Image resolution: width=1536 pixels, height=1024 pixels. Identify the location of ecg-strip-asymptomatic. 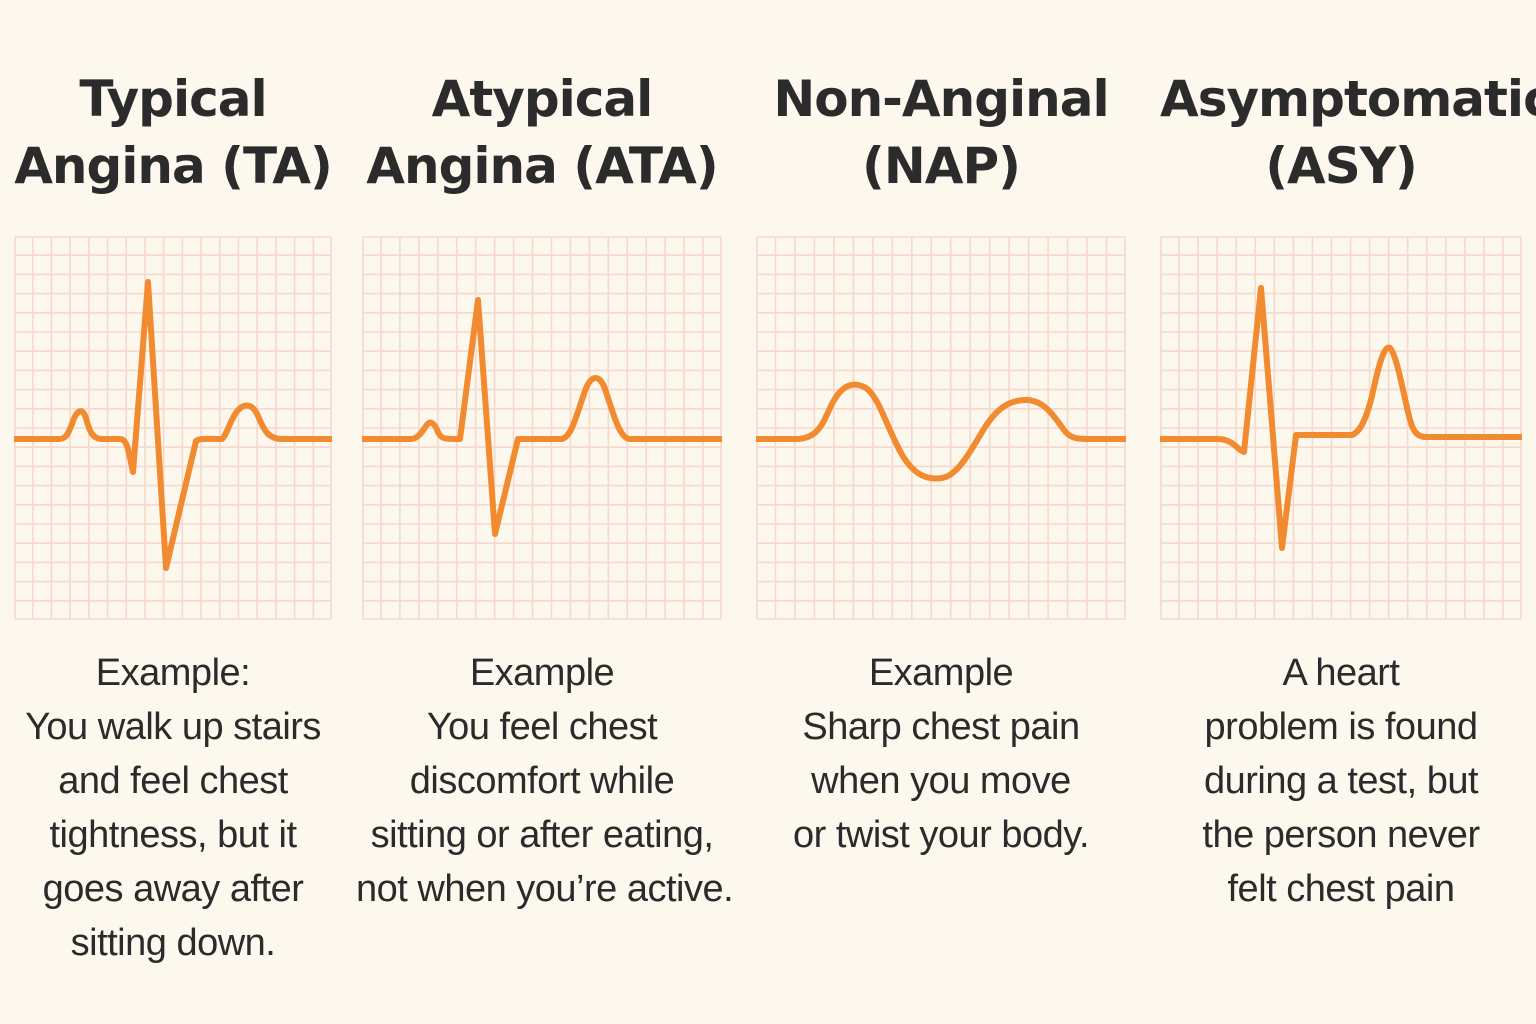
(1341, 428).